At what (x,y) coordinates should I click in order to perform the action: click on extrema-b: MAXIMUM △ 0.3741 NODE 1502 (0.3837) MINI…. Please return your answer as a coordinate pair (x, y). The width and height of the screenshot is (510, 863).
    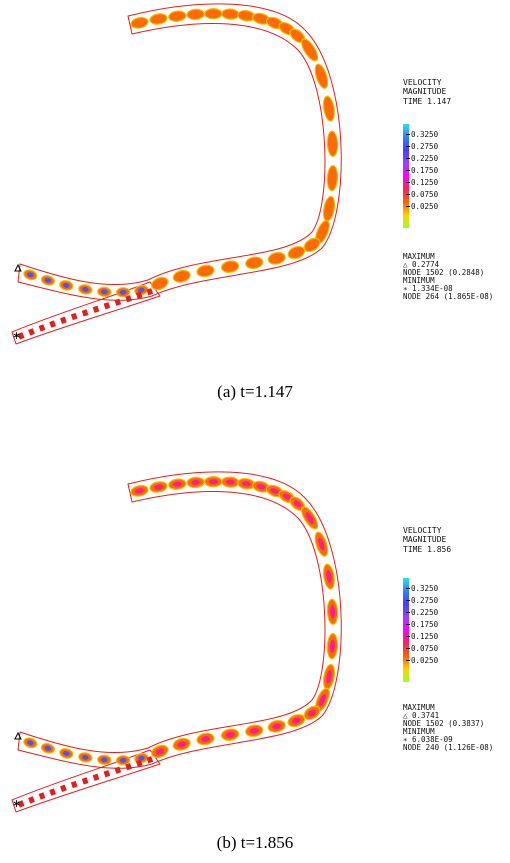
    Looking at the image, I should click on (448, 728).